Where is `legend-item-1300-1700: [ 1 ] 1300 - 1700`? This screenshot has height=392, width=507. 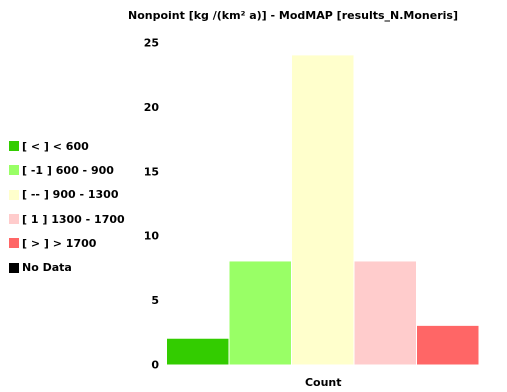
legend-item-1300-1700: [ 1 ] 1300 - 1700 is located at coordinates (67, 219).